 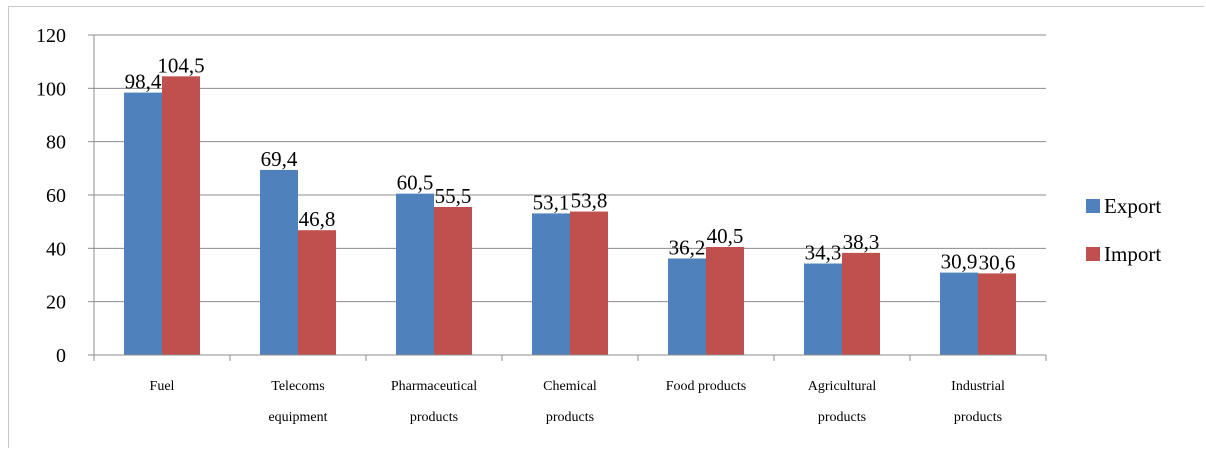 What do you see at coordinates (56, 143) in the screenshot?
I see `y-tick-label: 80` at bounding box center [56, 143].